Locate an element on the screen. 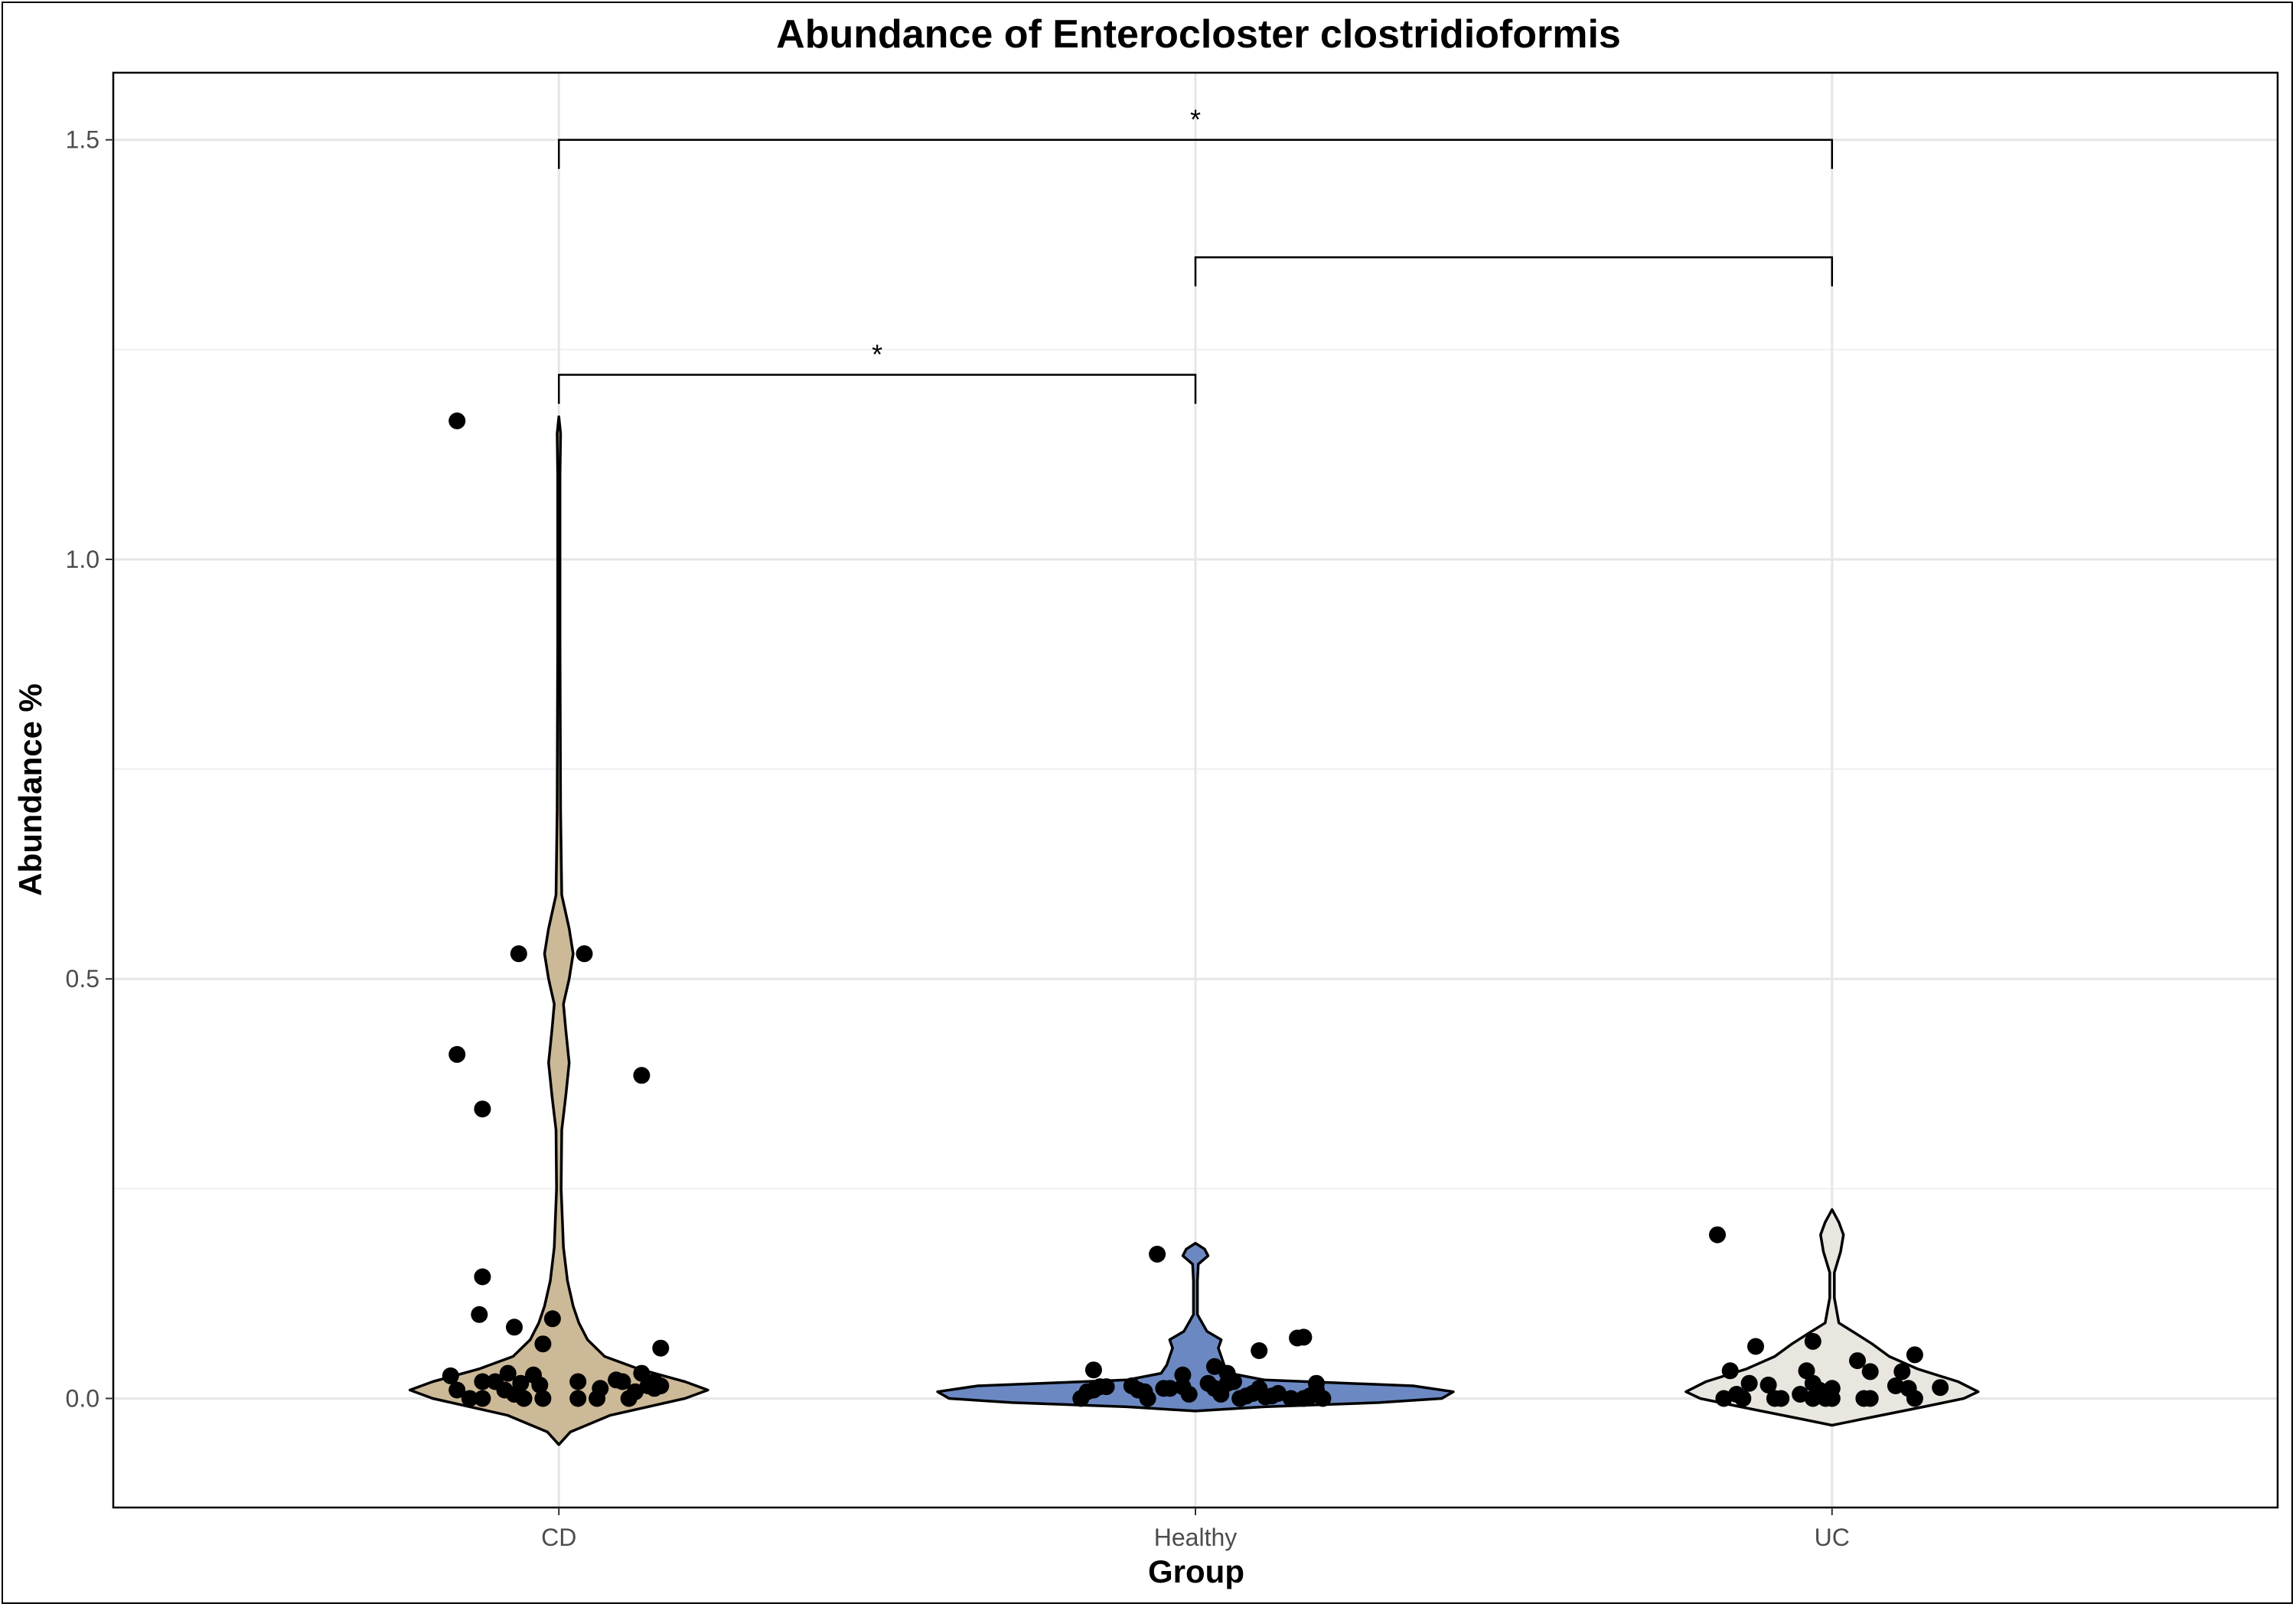 The height and width of the screenshot is (1607, 2296). x-tick-label: CD is located at coordinates (558, 1537).